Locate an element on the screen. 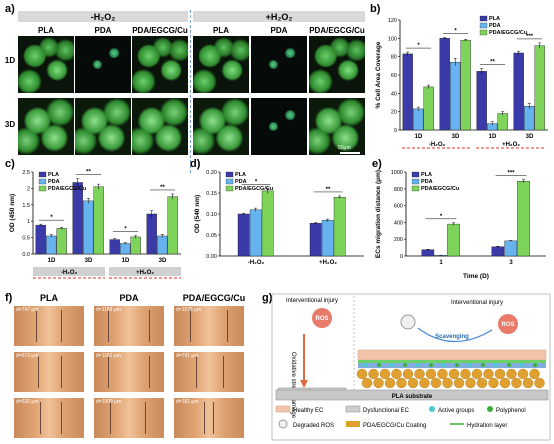 This screenshot has width=554, height=444. y-axis-label: ECs migration distance (μm) is located at coordinates (378, 214).